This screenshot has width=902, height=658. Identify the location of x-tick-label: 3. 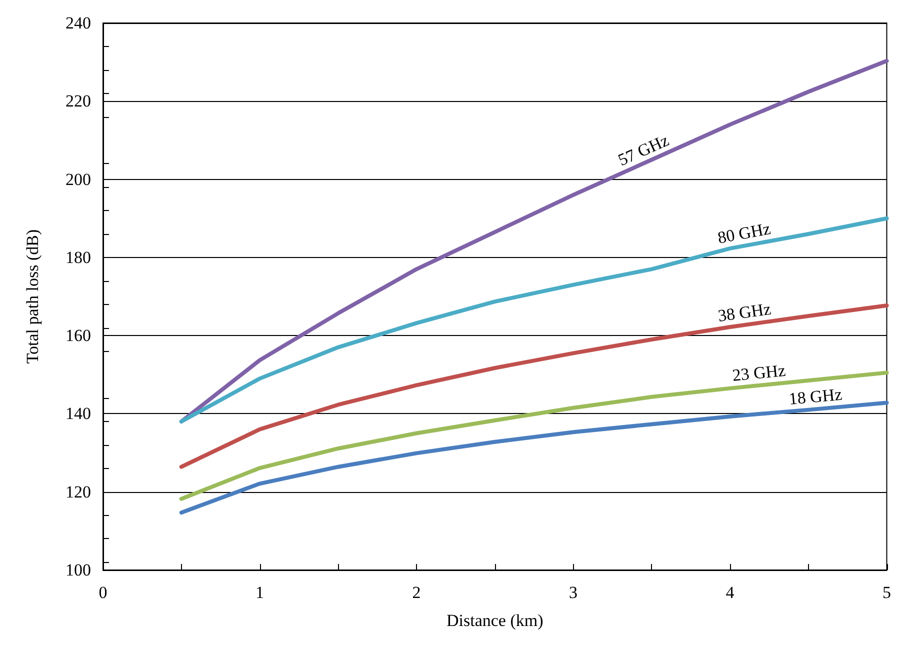
(573, 592).